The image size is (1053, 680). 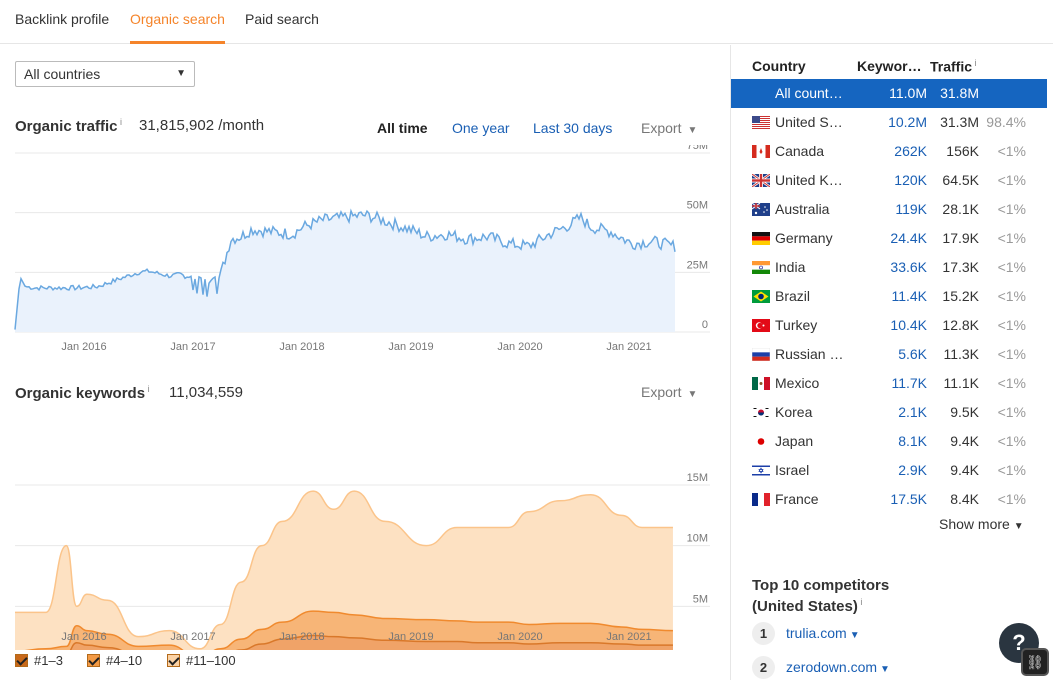 What do you see at coordinates (793, 296) in the screenshot?
I see `country-name: Brazil` at bounding box center [793, 296].